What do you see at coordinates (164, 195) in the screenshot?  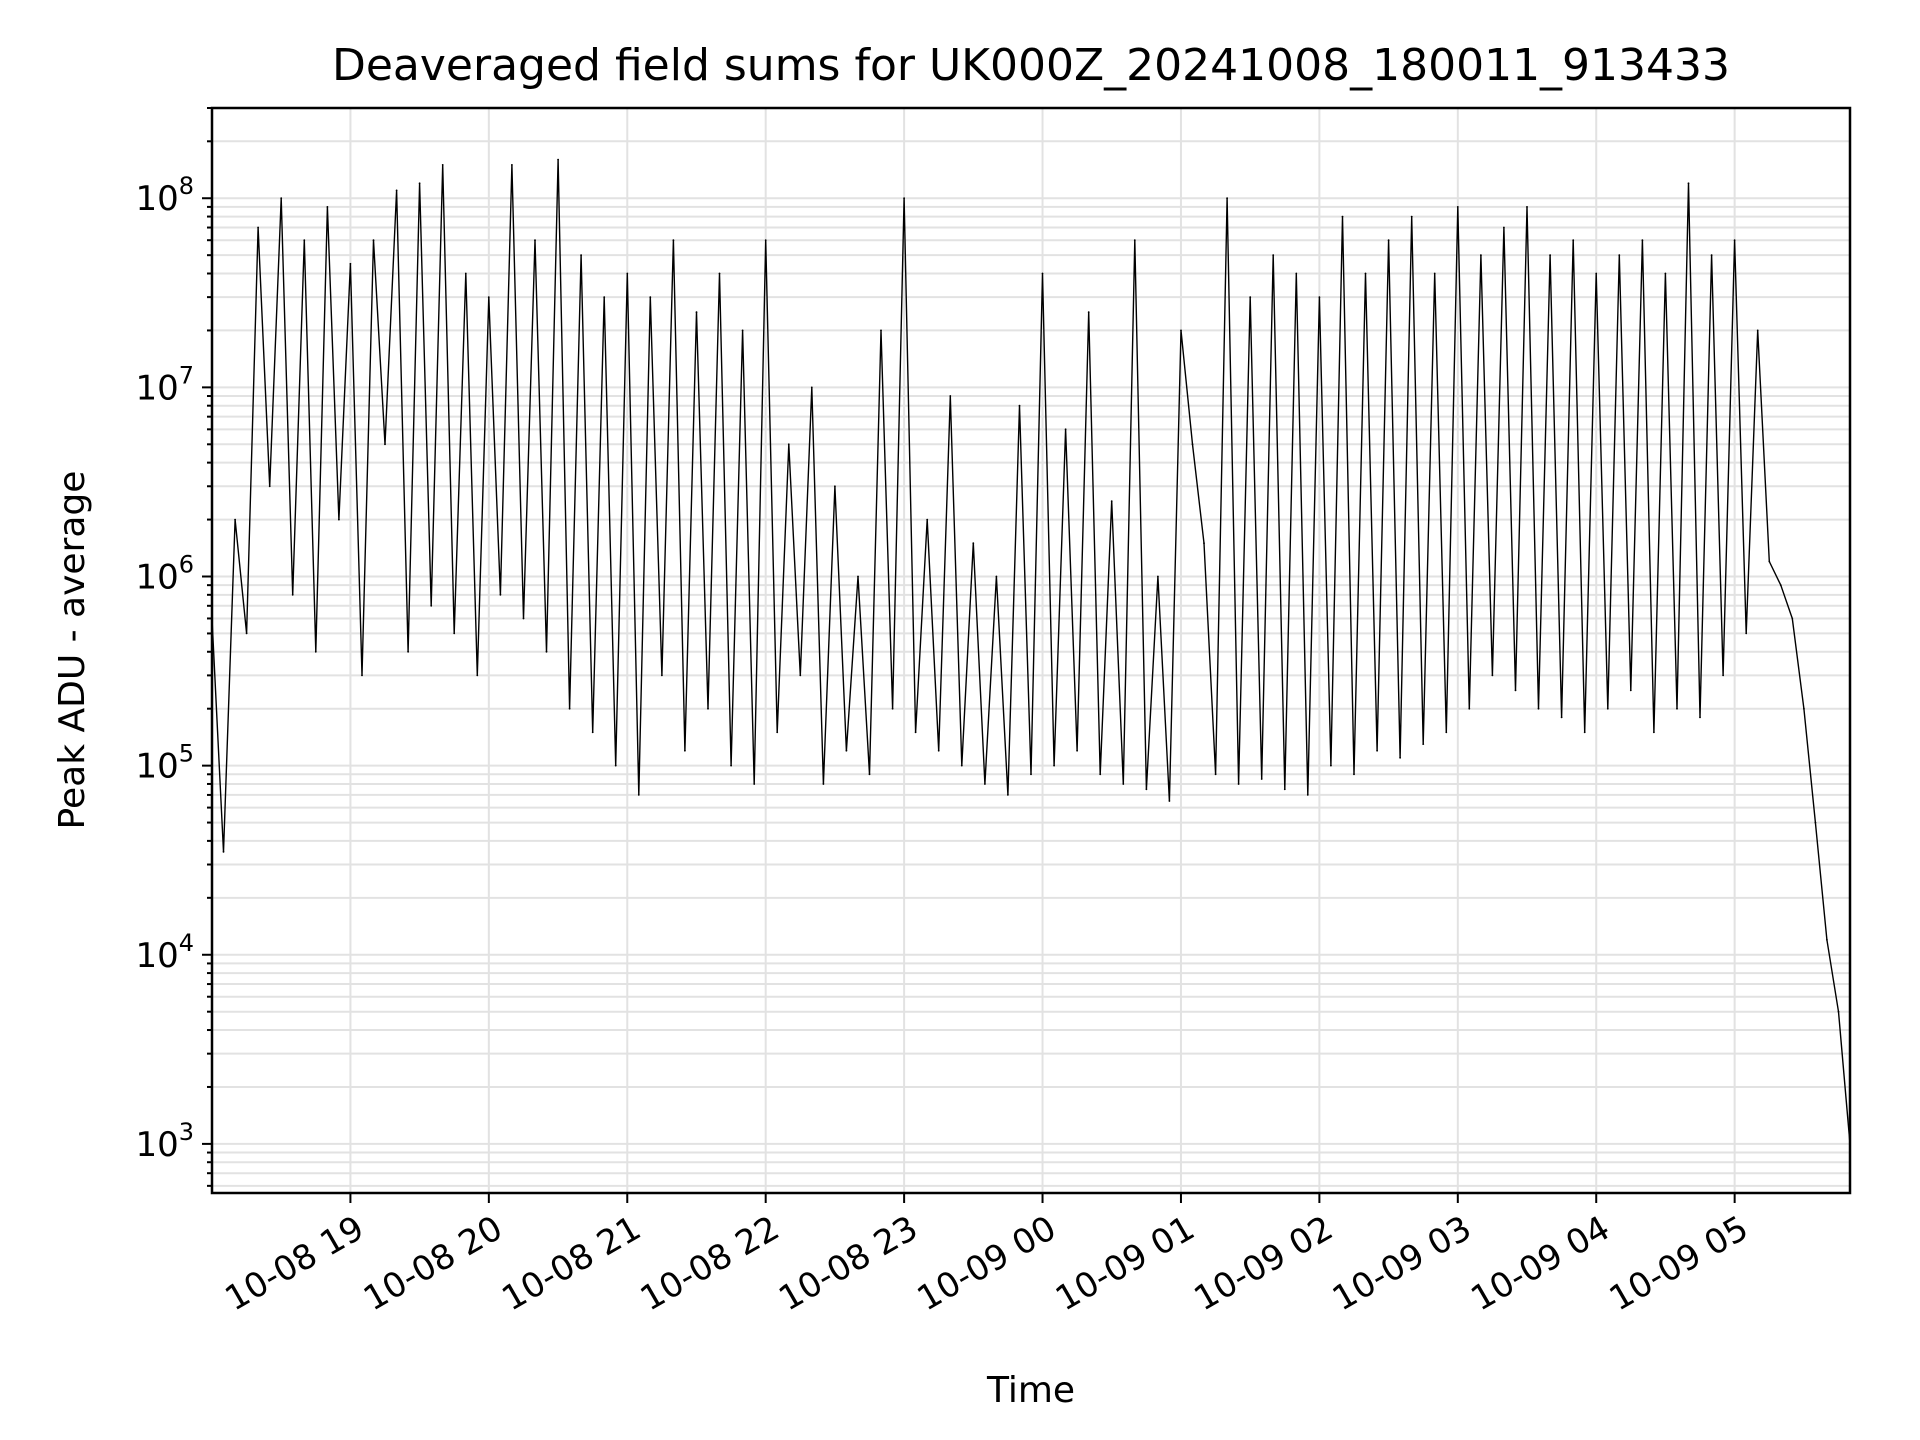 I see `y-tick-label: 10⁸` at bounding box center [164, 195].